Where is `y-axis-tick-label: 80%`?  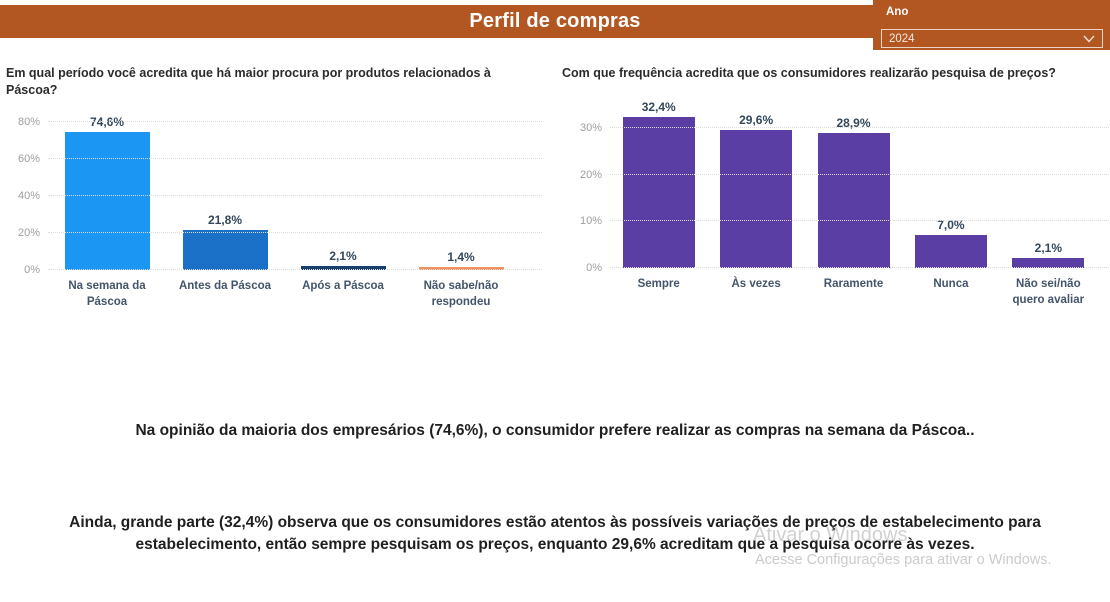
y-axis-tick-label: 80% is located at coordinates (28, 122).